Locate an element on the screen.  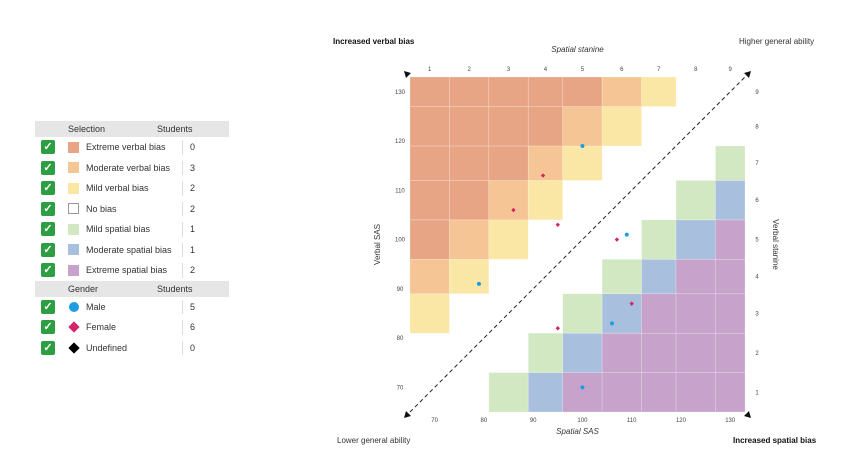
gender-count: 5 is located at coordinates (193, 306).